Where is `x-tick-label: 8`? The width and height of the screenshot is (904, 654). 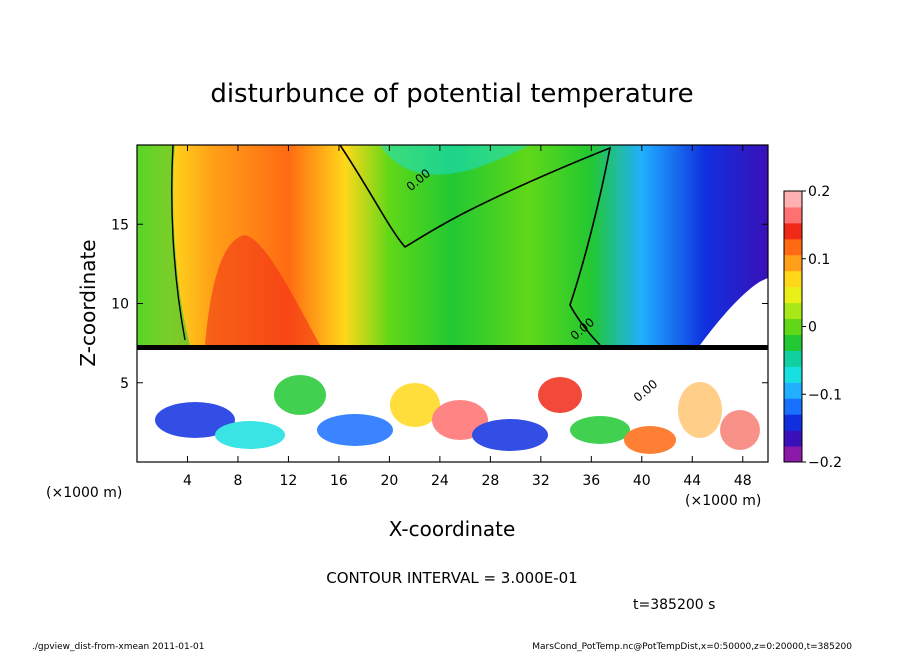
x-tick-label: 8 is located at coordinates (237, 481).